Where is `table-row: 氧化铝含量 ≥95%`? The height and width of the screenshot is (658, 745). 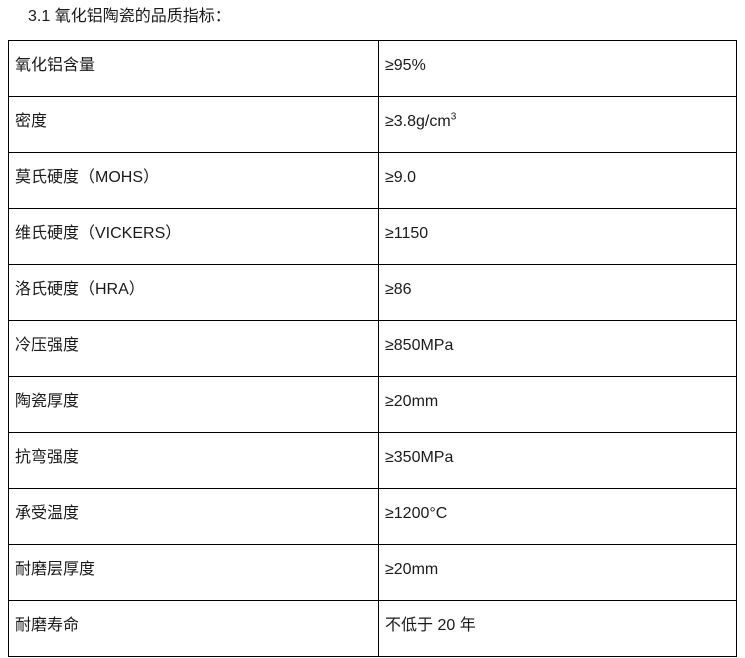 table-row: 氧化铝含量 ≥95% is located at coordinates (372, 68).